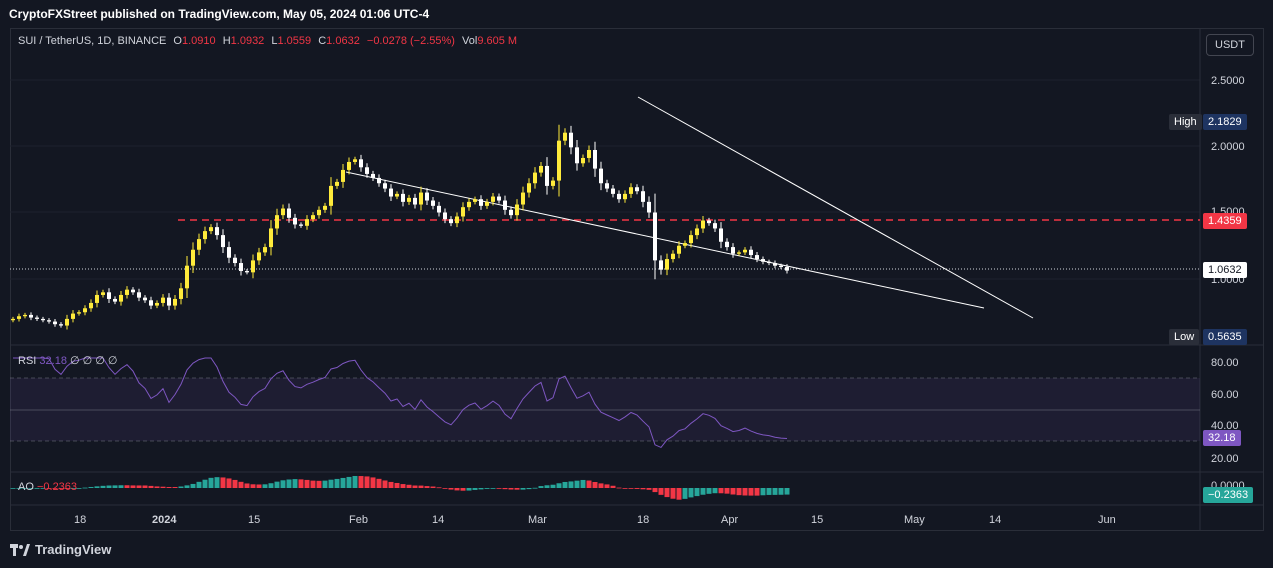 The image size is (1273, 568). What do you see at coordinates (60, 549) in the screenshot?
I see `tradingview-logo: TradingView` at bounding box center [60, 549].